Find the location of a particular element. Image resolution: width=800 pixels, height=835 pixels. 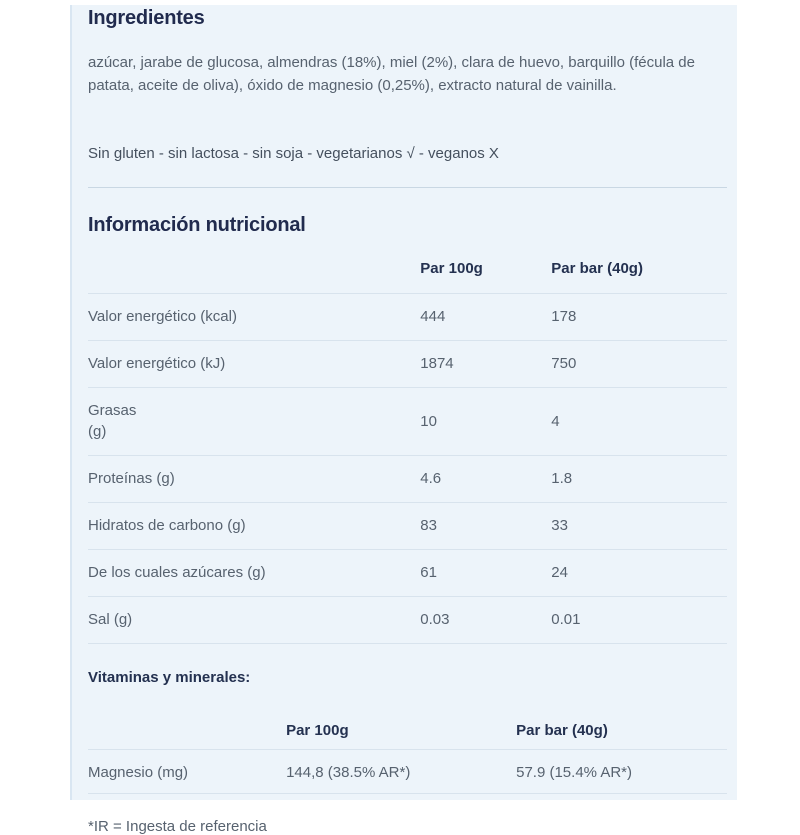

row-value-per-100g: 4.6 is located at coordinates (486, 479).